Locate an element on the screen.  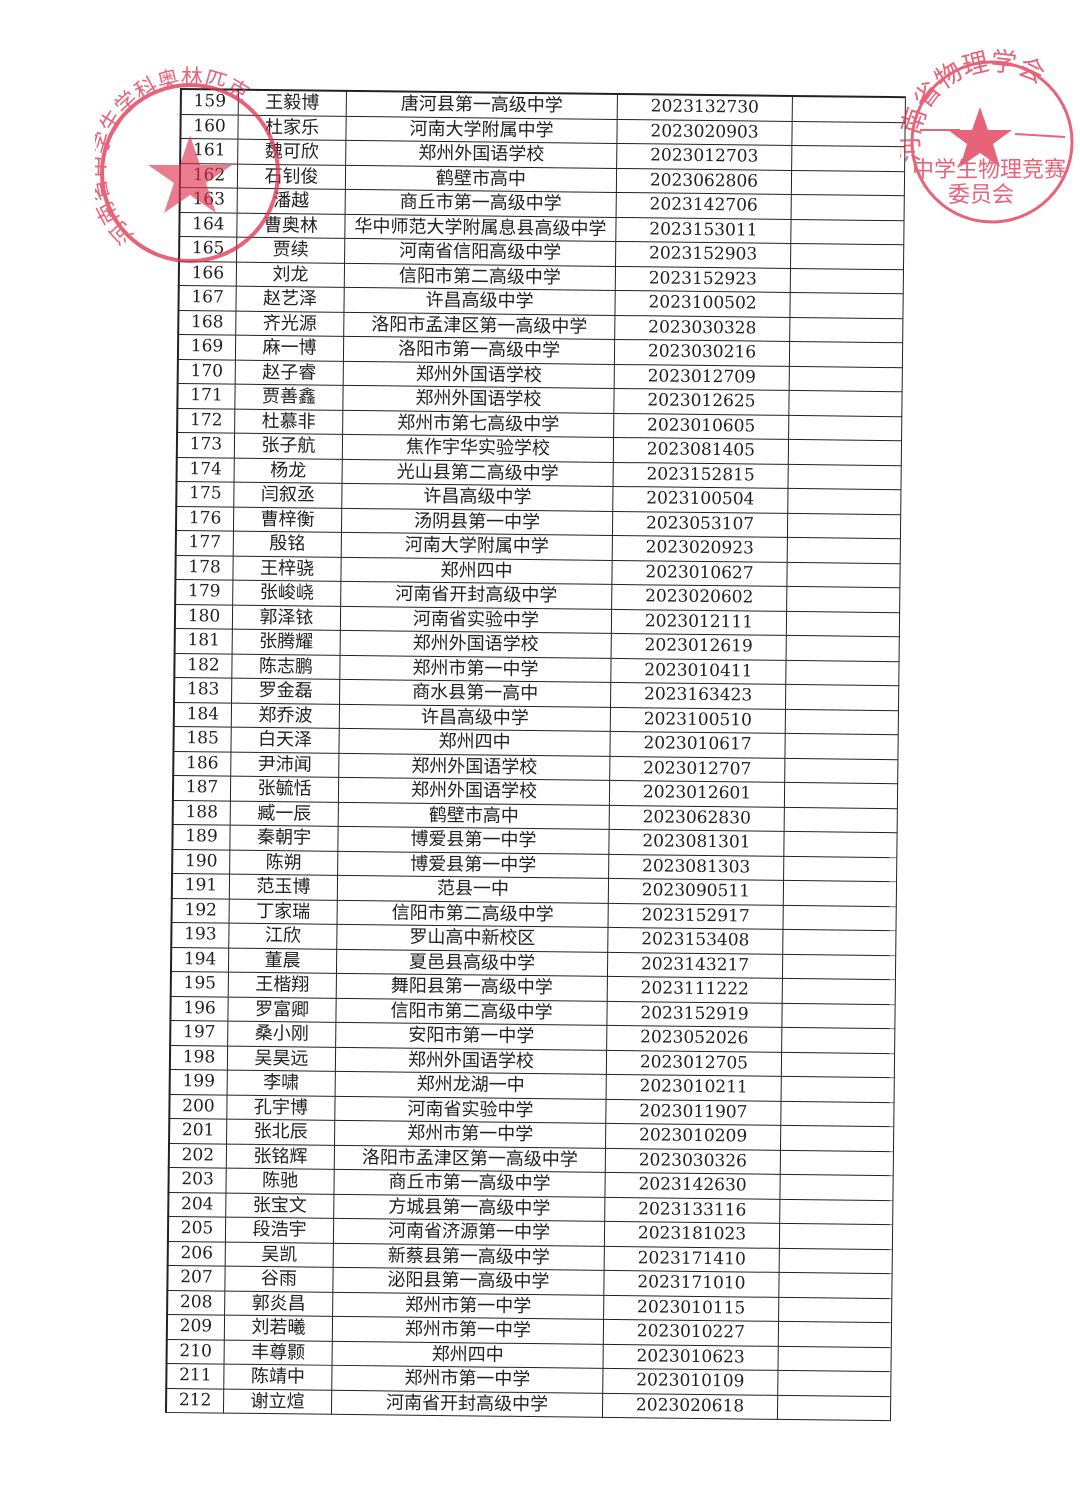
name-cell: 陈驰 is located at coordinates (280, 1181).